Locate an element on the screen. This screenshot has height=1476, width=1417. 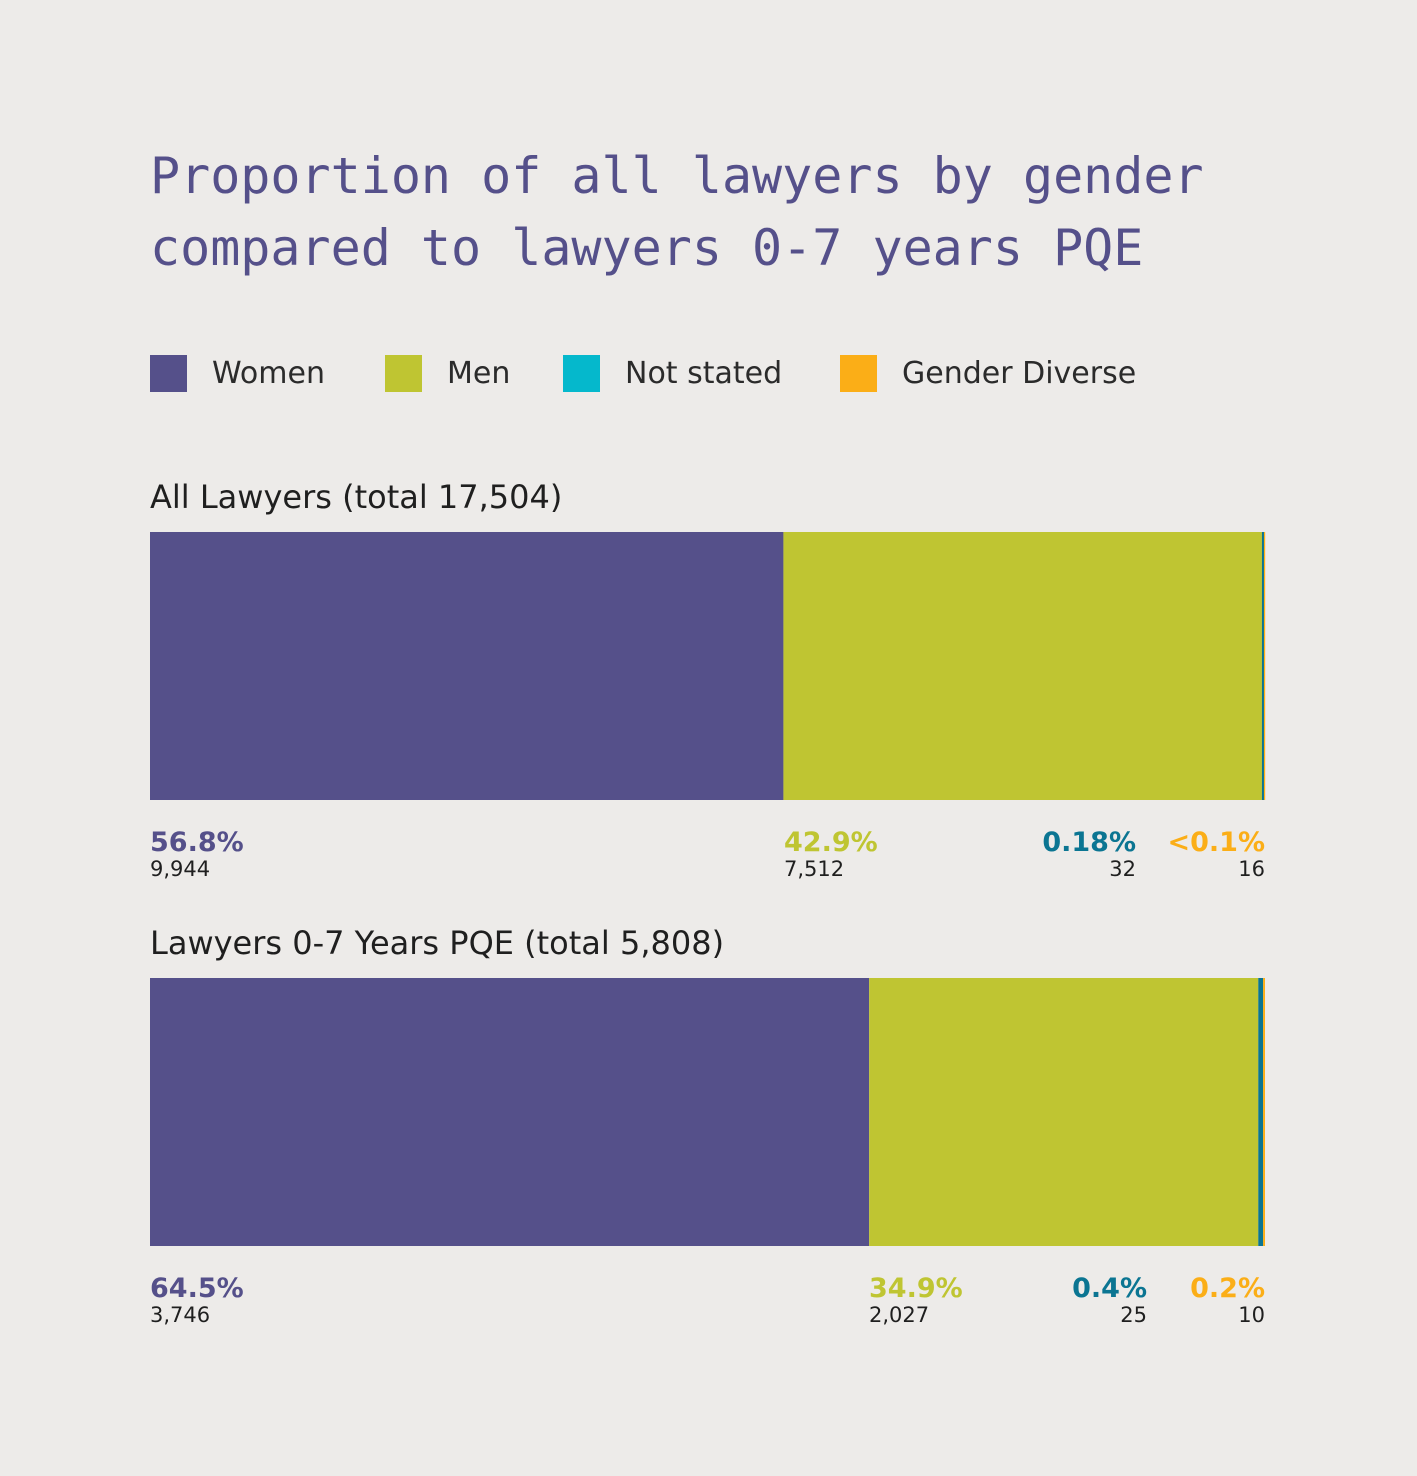
bar-2-women is located at coordinates (510, 1112).